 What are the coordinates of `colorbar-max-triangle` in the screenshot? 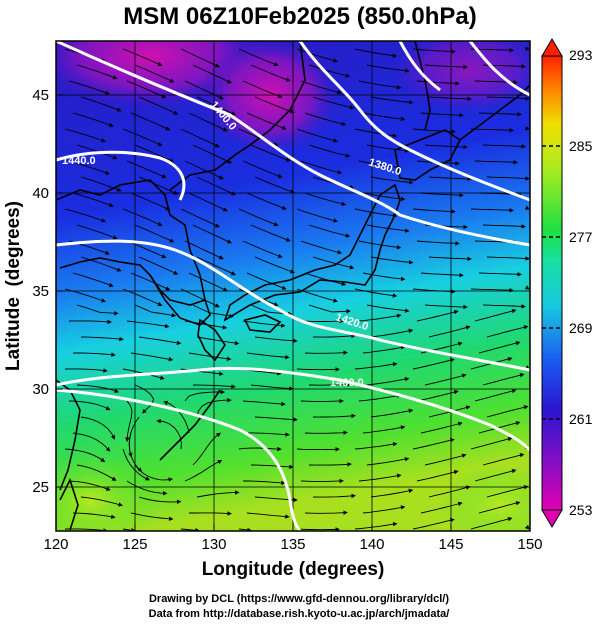 It's located at (552, 47).